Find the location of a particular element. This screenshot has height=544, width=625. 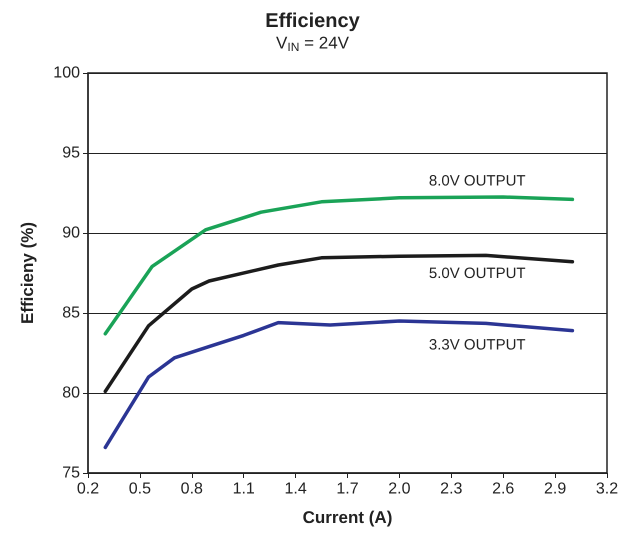

x-tick-label: 2.9 is located at coordinates (555, 489).